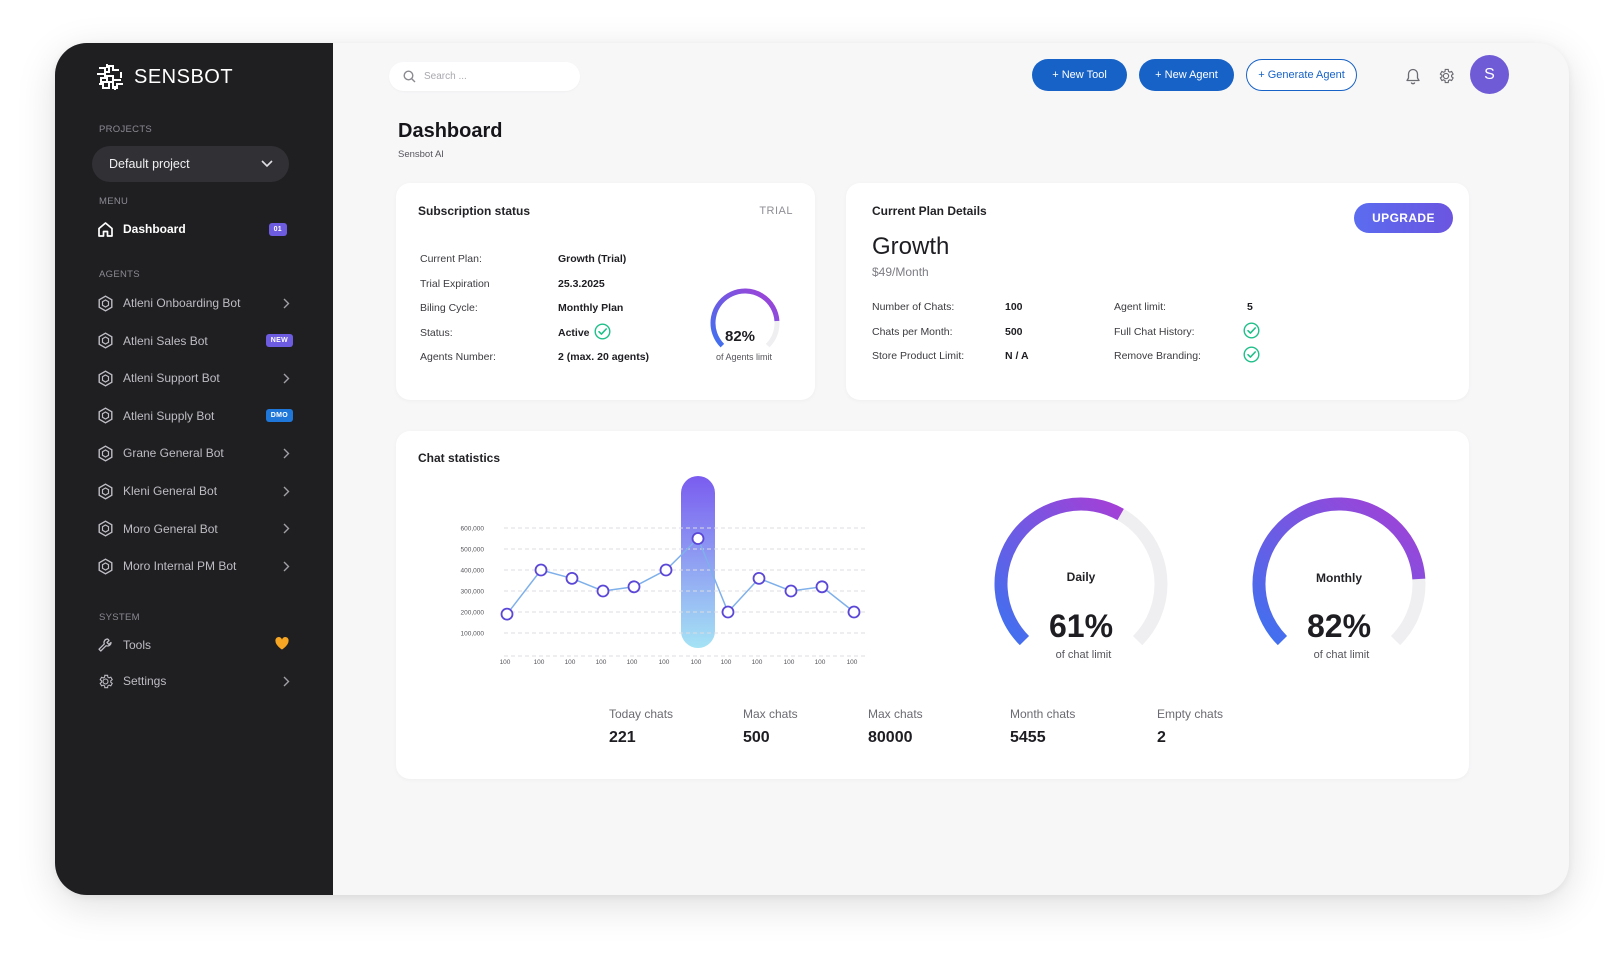 Image resolution: width=1620 pixels, height=959 pixels. Describe the element at coordinates (1489, 74) in the screenshot. I see `user-avatar: S` at that location.